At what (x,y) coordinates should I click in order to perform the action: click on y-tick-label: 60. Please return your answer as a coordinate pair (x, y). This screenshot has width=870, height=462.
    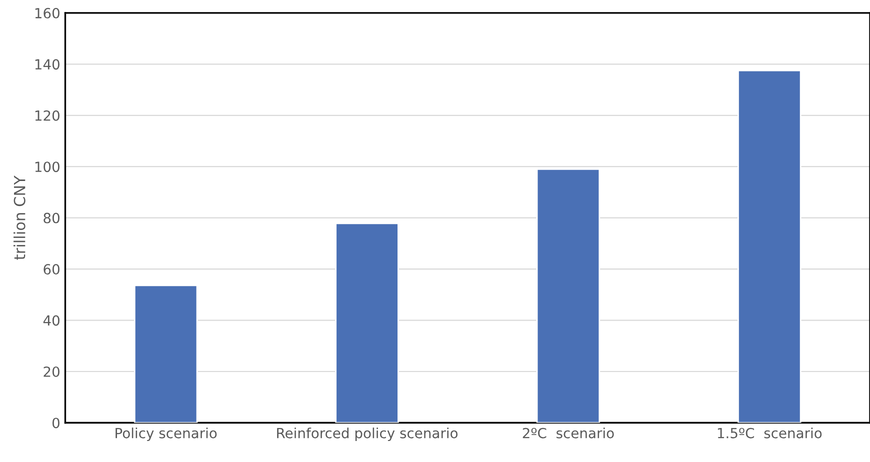
    Looking at the image, I should click on (52, 269).